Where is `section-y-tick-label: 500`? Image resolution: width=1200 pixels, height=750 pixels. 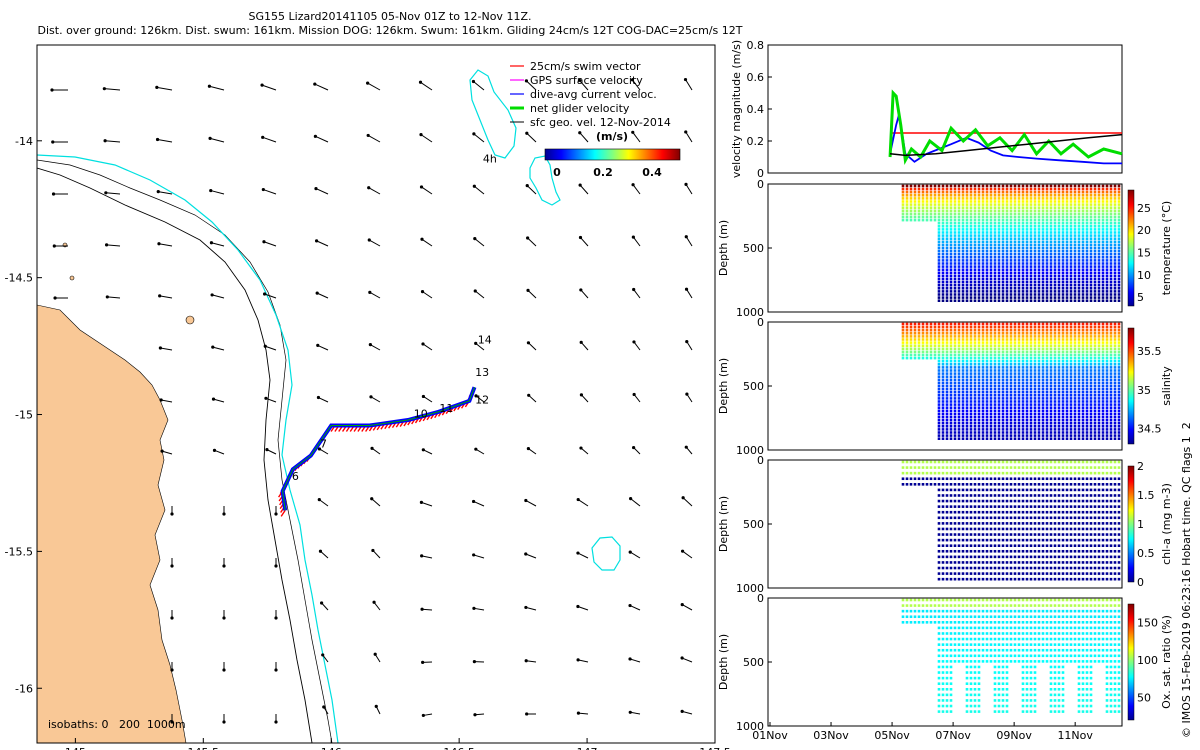
section-y-tick-label: 500 is located at coordinates (753, 386).